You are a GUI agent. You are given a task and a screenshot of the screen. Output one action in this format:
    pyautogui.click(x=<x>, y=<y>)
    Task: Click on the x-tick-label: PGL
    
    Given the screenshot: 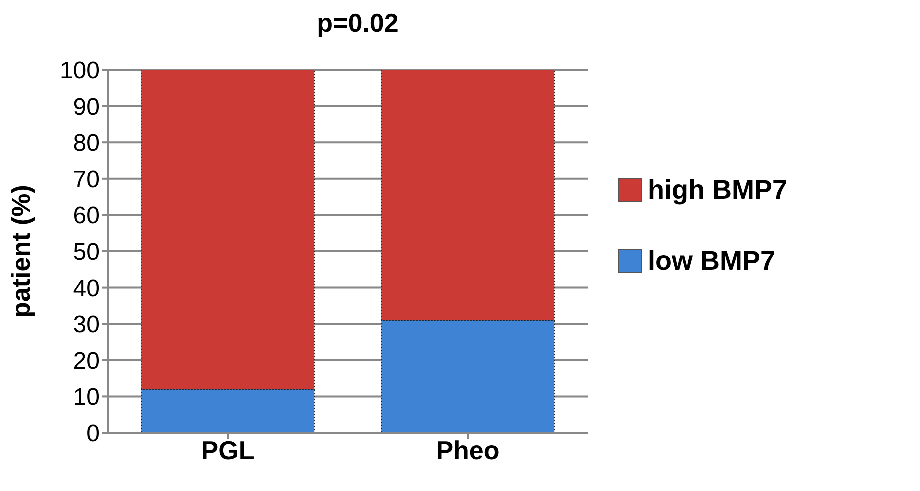 What is the action you would take?
    pyautogui.click(x=228, y=450)
    